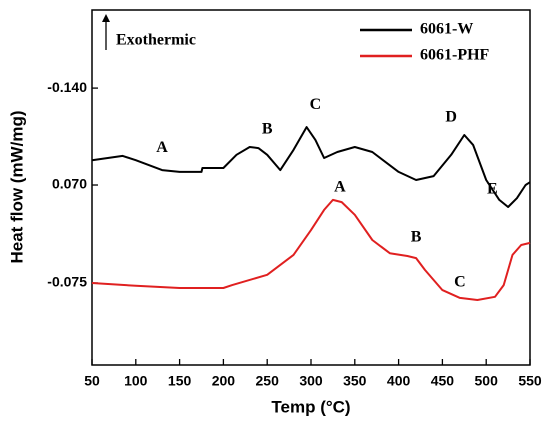 The height and width of the screenshot is (424, 550). I want to click on x-tick-label: 500, so click(487, 381).